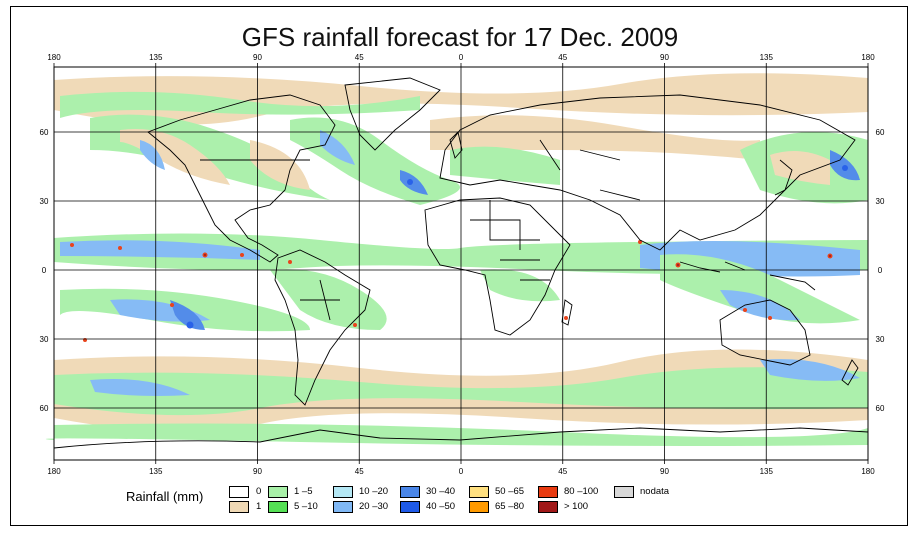 The width and height of the screenshot is (920, 539). I want to click on legend-label-1: 1, so click(259, 506).